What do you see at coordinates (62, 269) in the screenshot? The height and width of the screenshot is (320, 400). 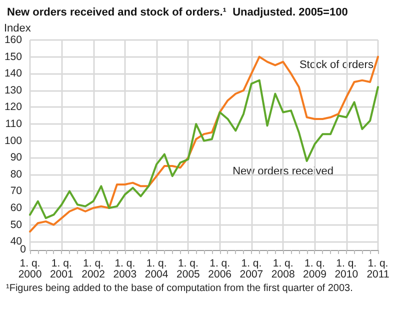 I see `x-tick-label: 1. q. 2001` at bounding box center [62, 269].